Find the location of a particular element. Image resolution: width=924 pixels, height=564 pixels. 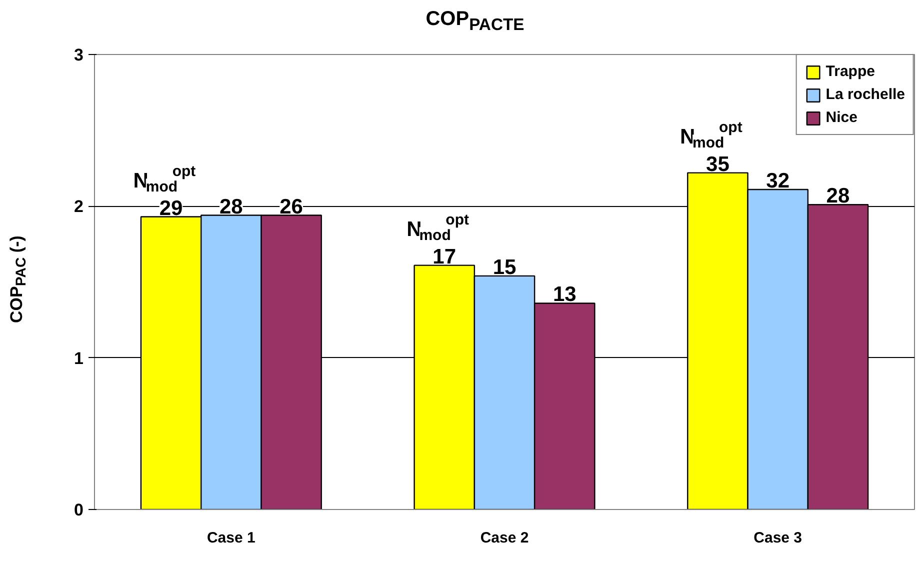

y-tick-label: 1 is located at coordinates (79, 358).